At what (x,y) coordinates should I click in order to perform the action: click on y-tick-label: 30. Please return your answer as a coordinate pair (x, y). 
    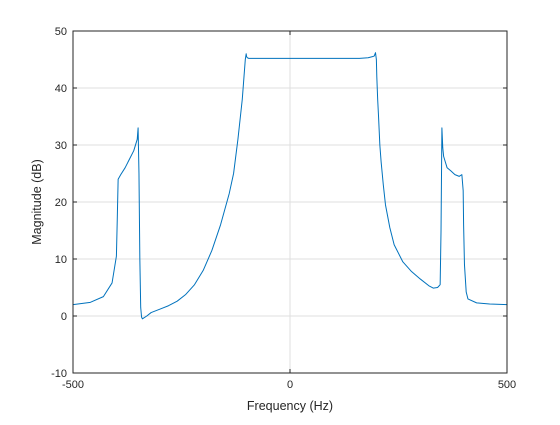
    Looking at the image, I should click on (61, 146).